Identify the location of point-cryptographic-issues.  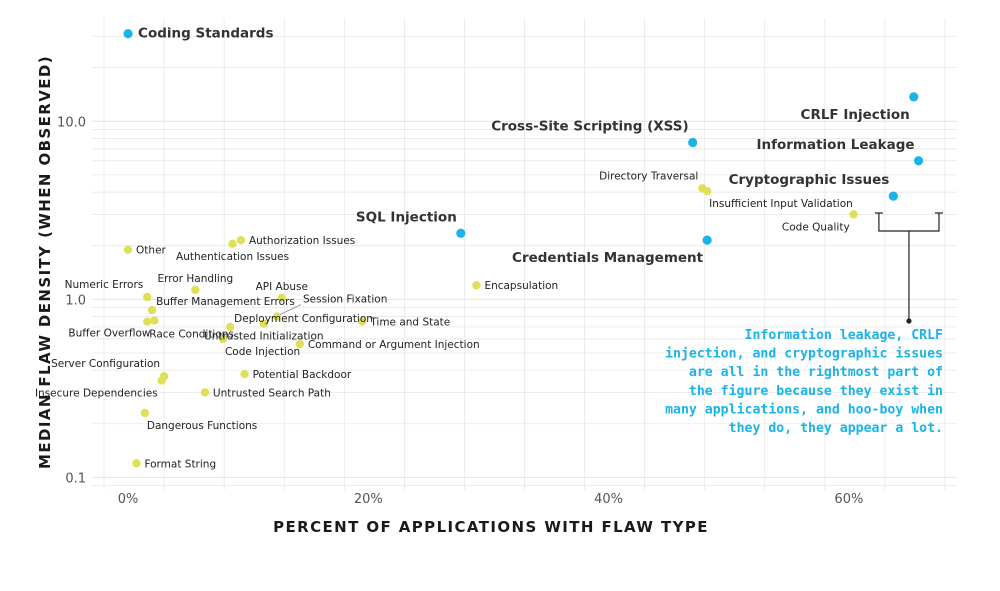
(893, 196).